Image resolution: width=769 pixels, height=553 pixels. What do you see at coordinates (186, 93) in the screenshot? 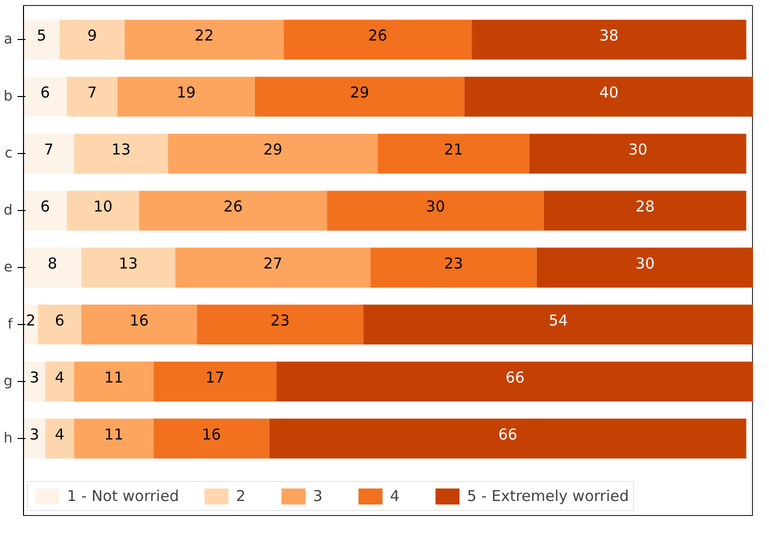
I see `data-label: 19` at bounding box center [186, 93].